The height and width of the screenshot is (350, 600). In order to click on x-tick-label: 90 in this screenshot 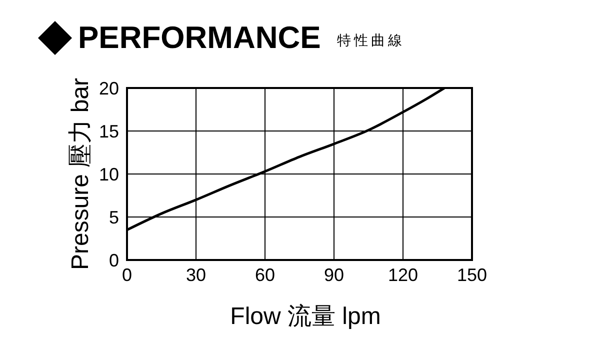, I will do `click(334, 274)`.